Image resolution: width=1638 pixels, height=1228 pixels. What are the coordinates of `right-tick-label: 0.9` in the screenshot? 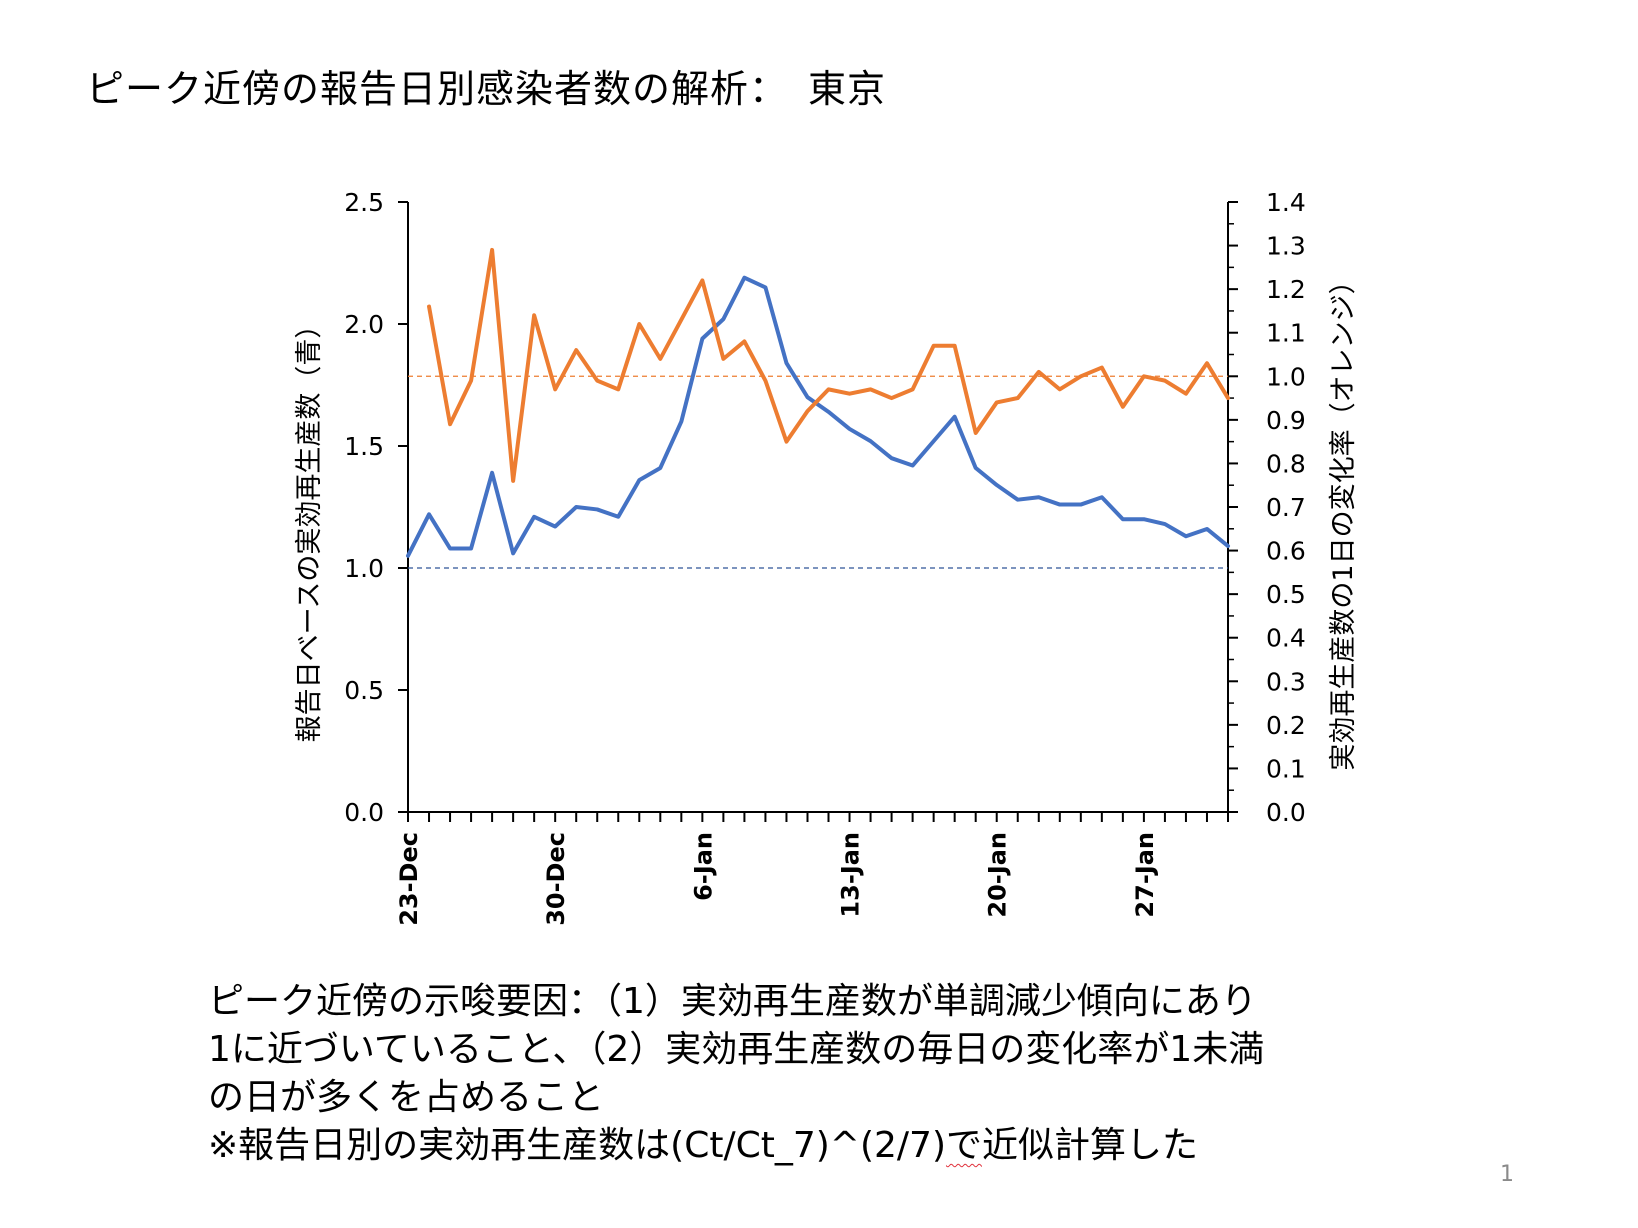 It's located at (1286, 420).